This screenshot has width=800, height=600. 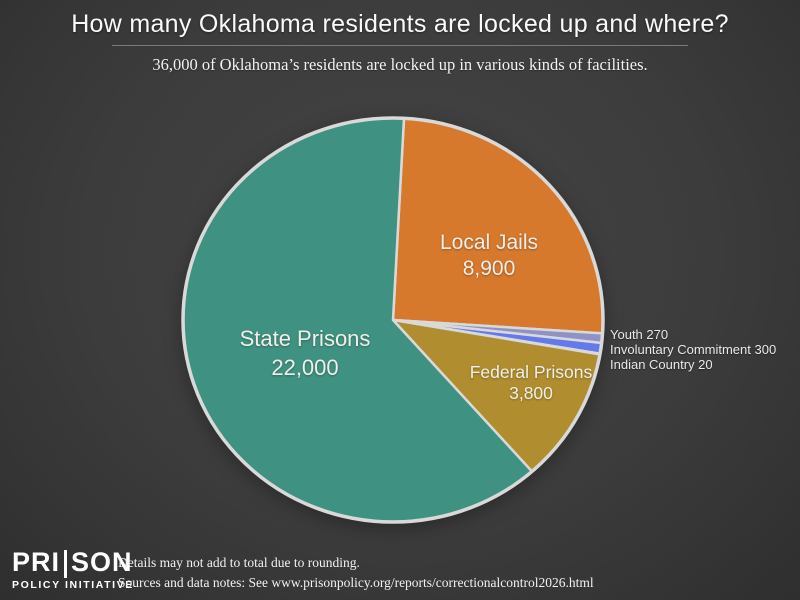 I want to click on pie-slice-local-jails, so click(x=498, y=226).